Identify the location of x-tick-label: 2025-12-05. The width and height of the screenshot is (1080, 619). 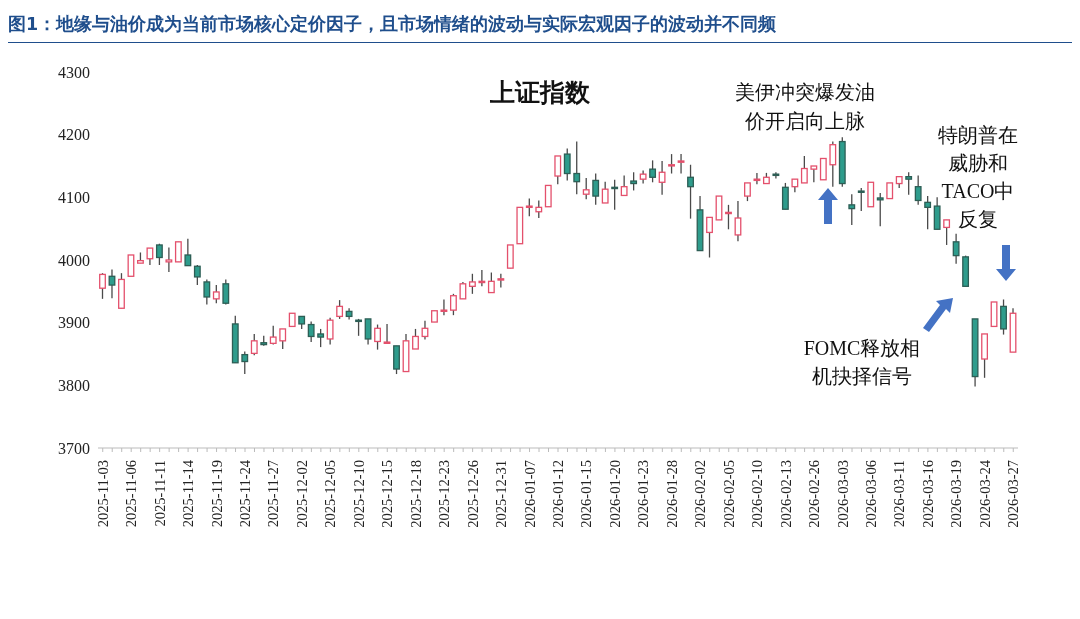
(330, 494).